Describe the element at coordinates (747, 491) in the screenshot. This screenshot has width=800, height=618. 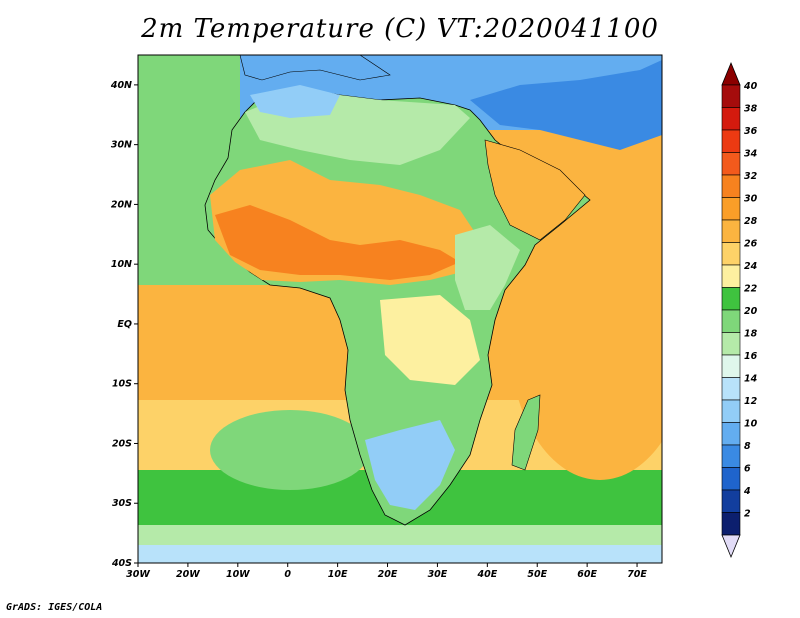
I see `colorbar-label: 4` at that location.